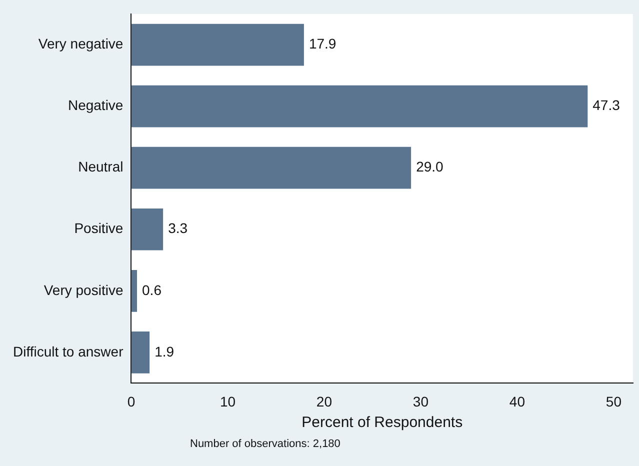  I want to click on x-tick-label: 20, so click(324, 401).